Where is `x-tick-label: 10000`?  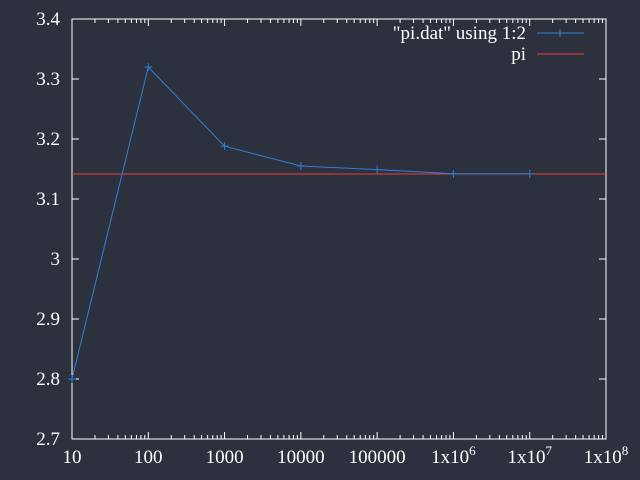
x-tick-label: 10000 is located at coordinates (301, 457).